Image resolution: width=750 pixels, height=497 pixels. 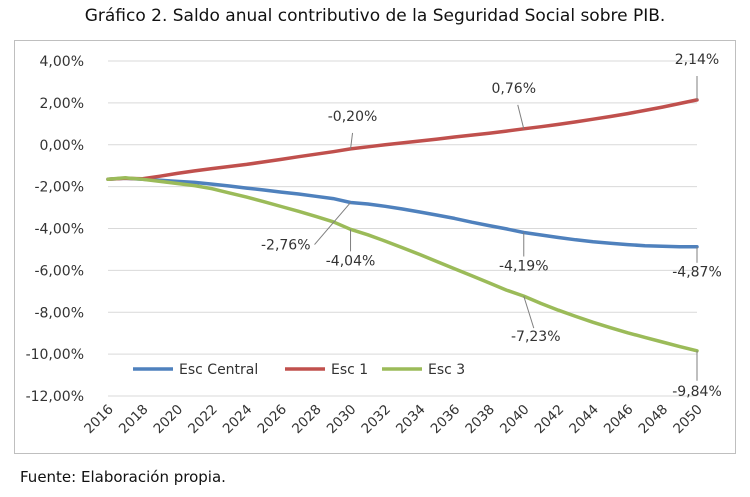 I want to click on data-label: -4,04%, so click(x=351, y=261).